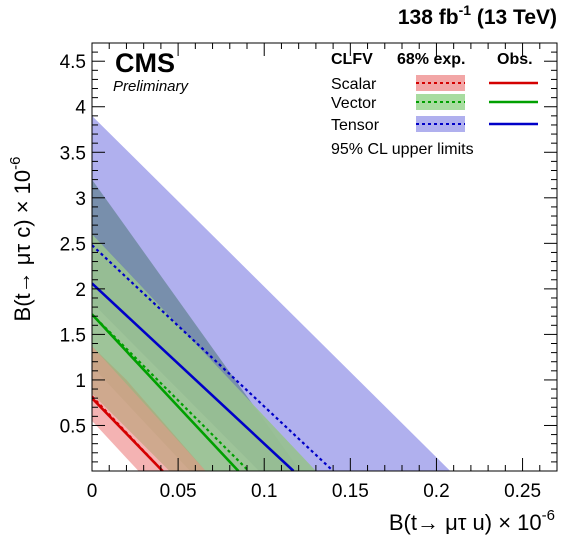  What do you see at coordinates (354, 103) in the screenshot?
I see `legend-vector-label: Vector` at bounding box center [354, 103].